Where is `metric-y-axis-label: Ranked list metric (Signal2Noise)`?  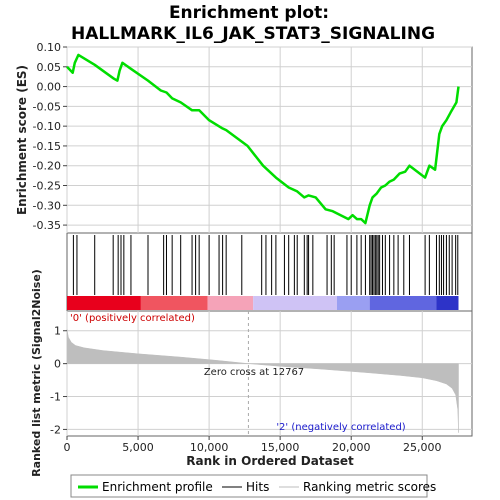
metric-y-axis-label: Ranked list metric (Signal2Noise) is located at coordinates (36, 373).